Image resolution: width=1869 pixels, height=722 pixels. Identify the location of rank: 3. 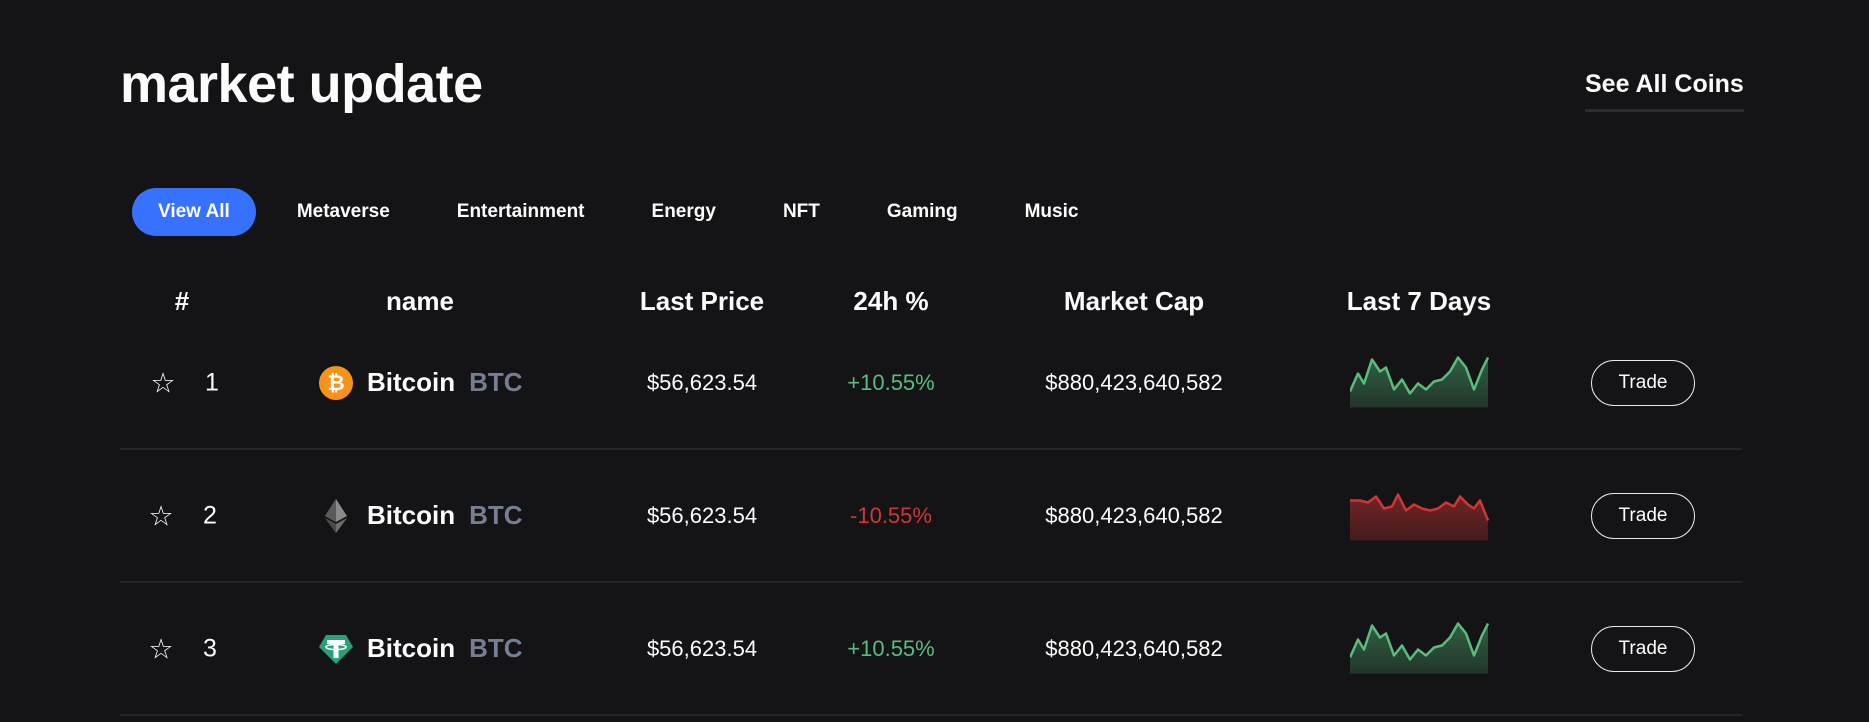
(210, 648).